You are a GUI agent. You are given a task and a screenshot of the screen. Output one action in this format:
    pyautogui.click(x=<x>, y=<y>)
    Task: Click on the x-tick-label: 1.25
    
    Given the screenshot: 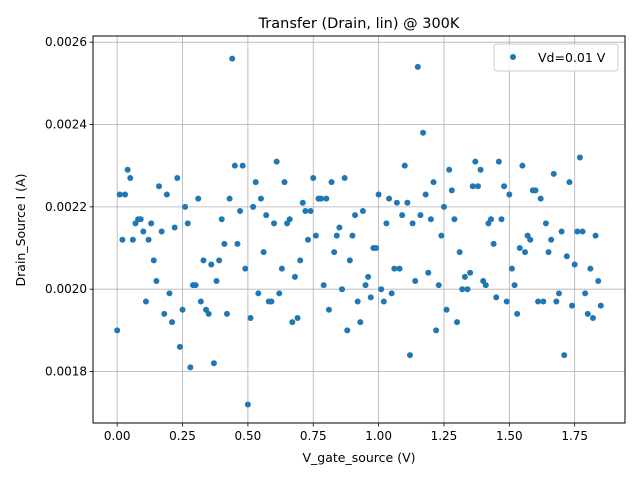 What is the action you would take?
    pyautogui.click(x=444, y=436)
    